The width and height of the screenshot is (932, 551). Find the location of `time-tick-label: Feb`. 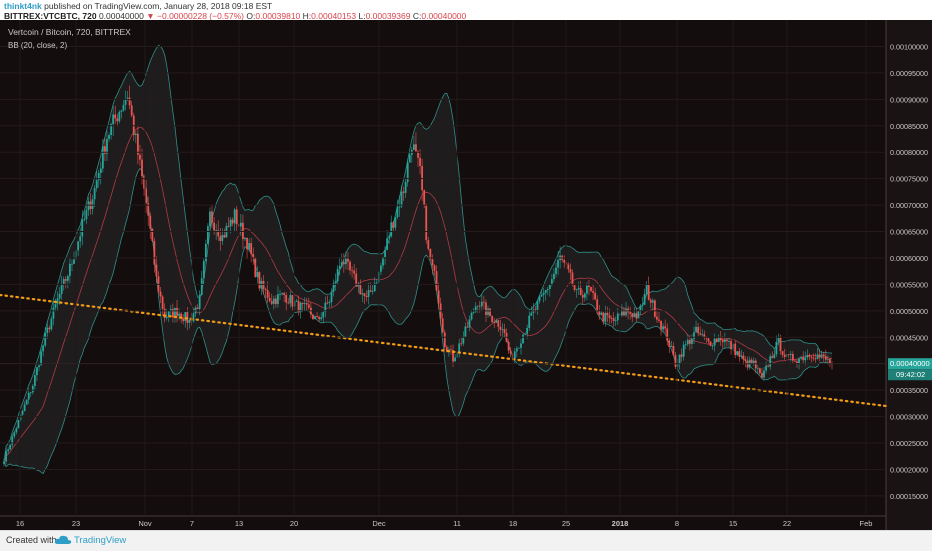

time-tick-label: Feb is located at coordinates (866, 523).